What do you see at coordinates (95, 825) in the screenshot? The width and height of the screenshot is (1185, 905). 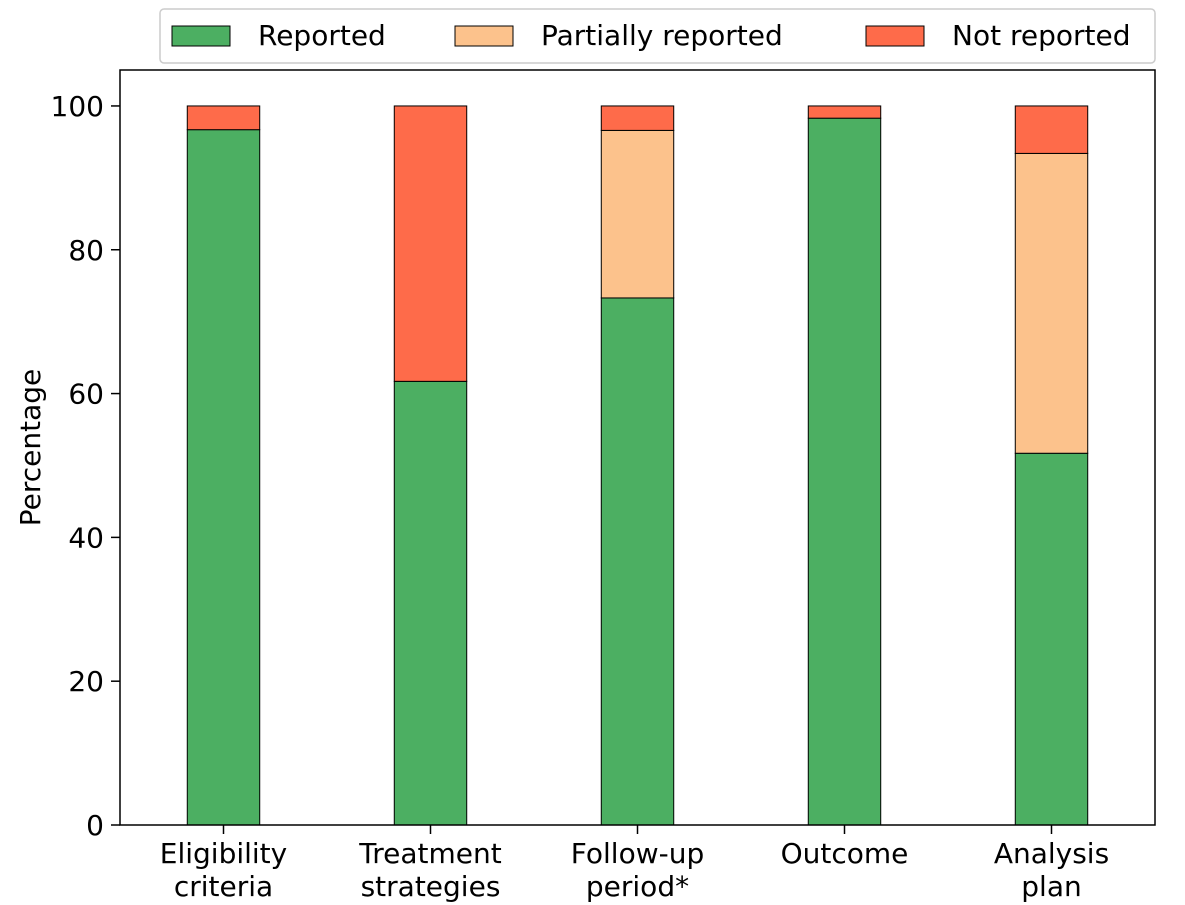 I see `y-tick-label-0: 0` at bounding box center [95, 825].